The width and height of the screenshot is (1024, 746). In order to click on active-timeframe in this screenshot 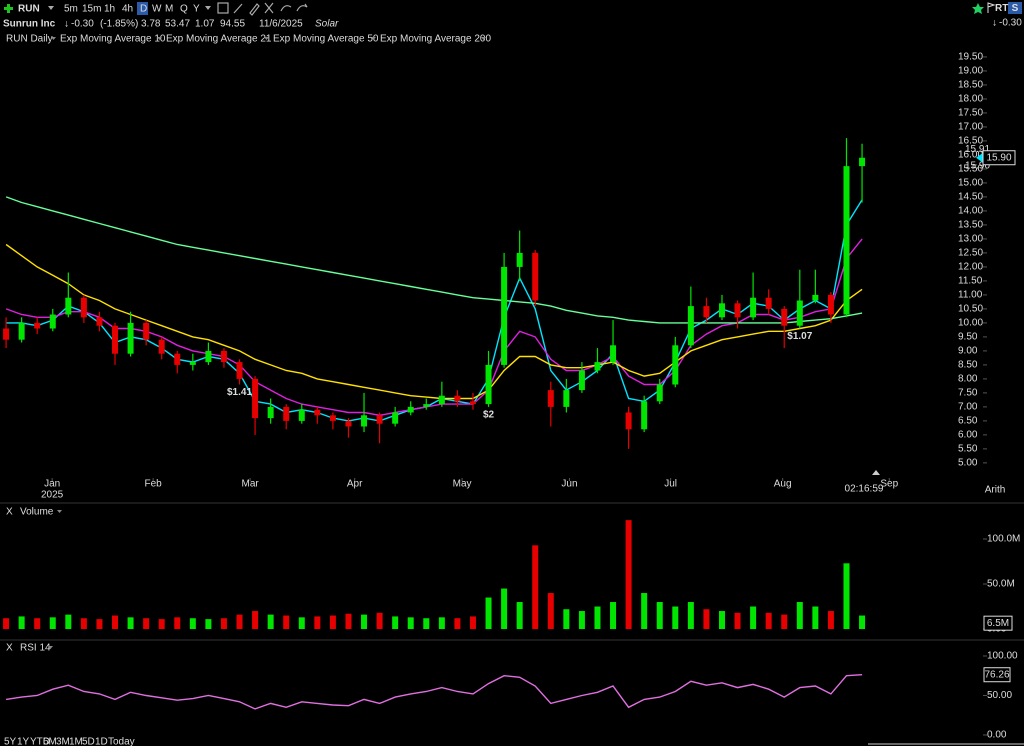, I will do `click(142, 8)`.